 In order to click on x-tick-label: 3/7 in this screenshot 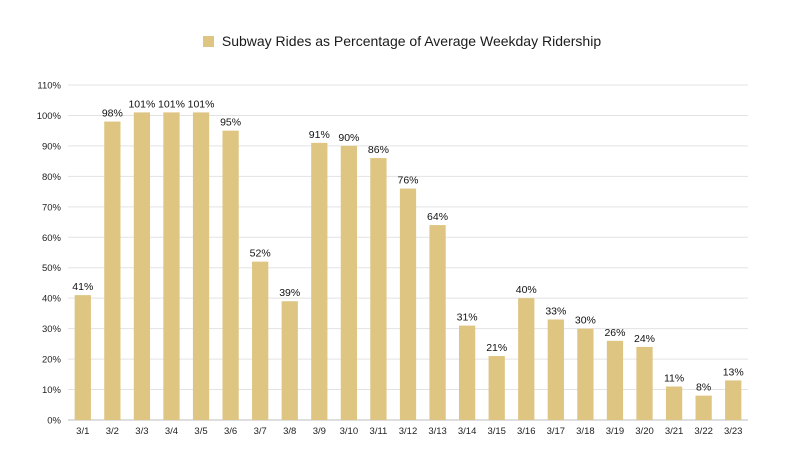, I will do `click(260, 431)`.